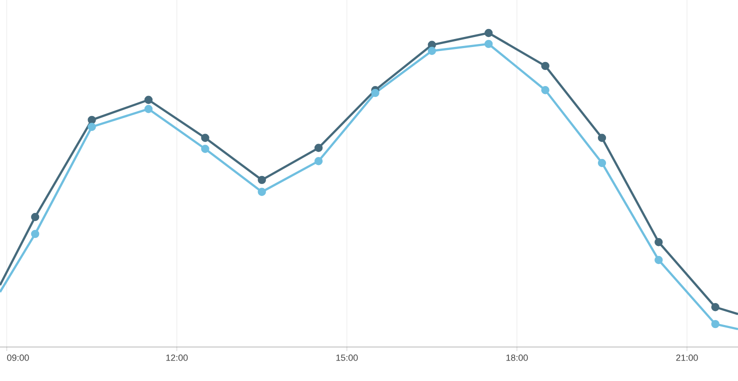  Describe the element at coordinates (347, 357) in the screenshot. I see `x-tick-label: 15:00` at that location.